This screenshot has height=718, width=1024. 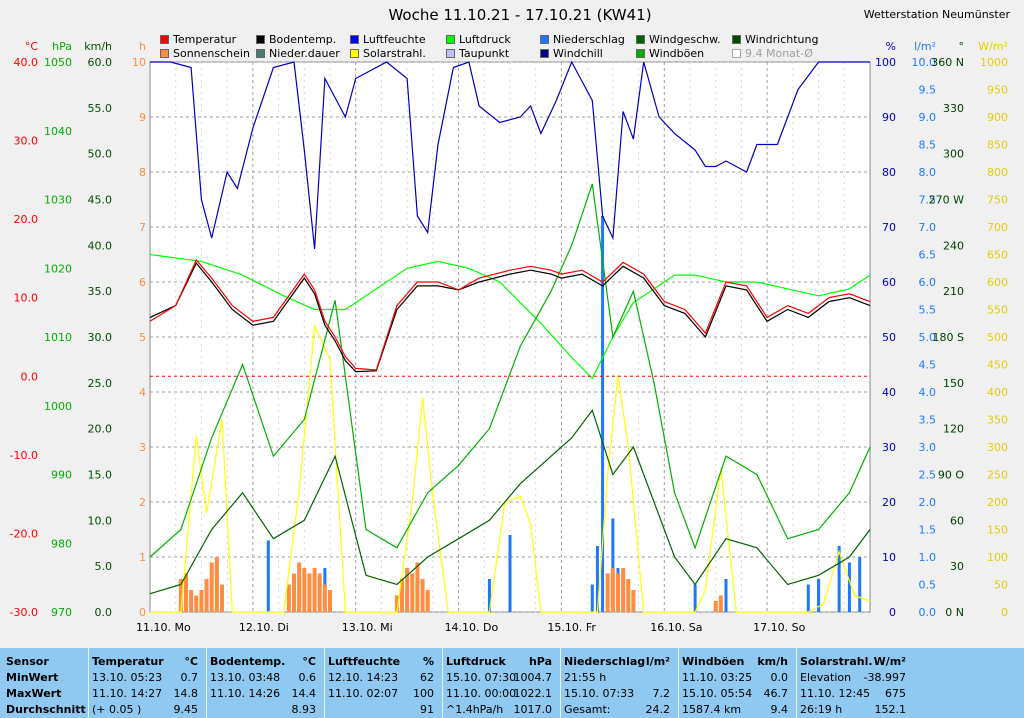 What do you see at coordinates (296, 39) in the screenshot?
I see `legend-item: Bodentemp.` at bounding box center [296, 39].